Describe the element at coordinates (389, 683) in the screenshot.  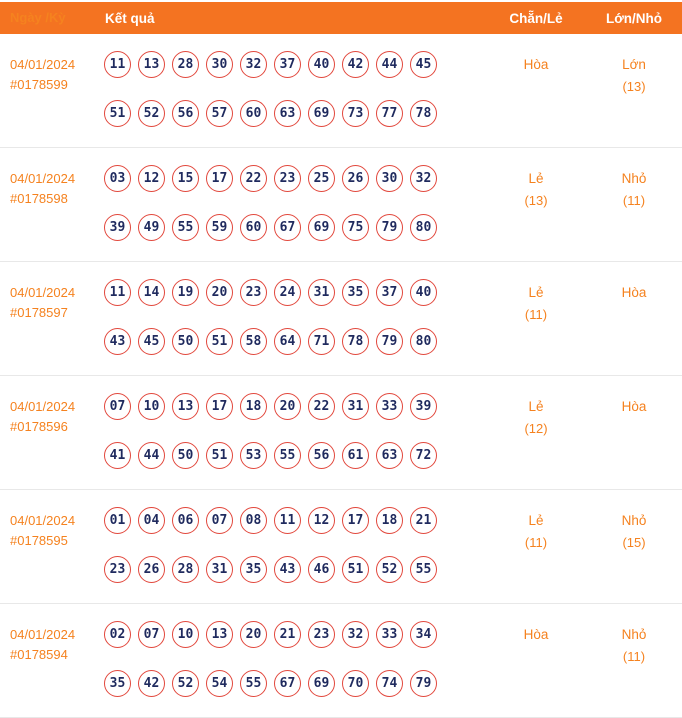
I see `number-ball: 74` at that location.